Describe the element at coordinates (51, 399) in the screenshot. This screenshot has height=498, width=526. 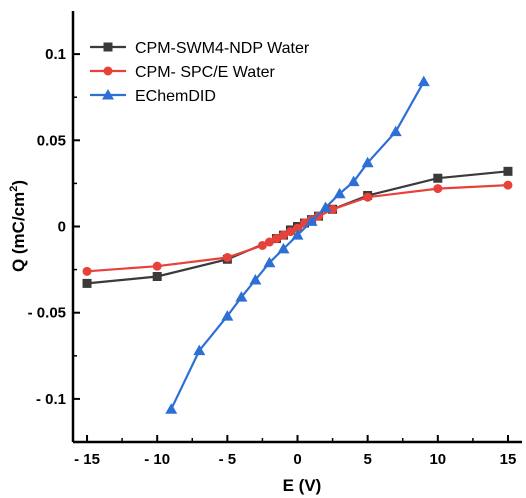
I see `y-tick-label: - 0.1` at that location.